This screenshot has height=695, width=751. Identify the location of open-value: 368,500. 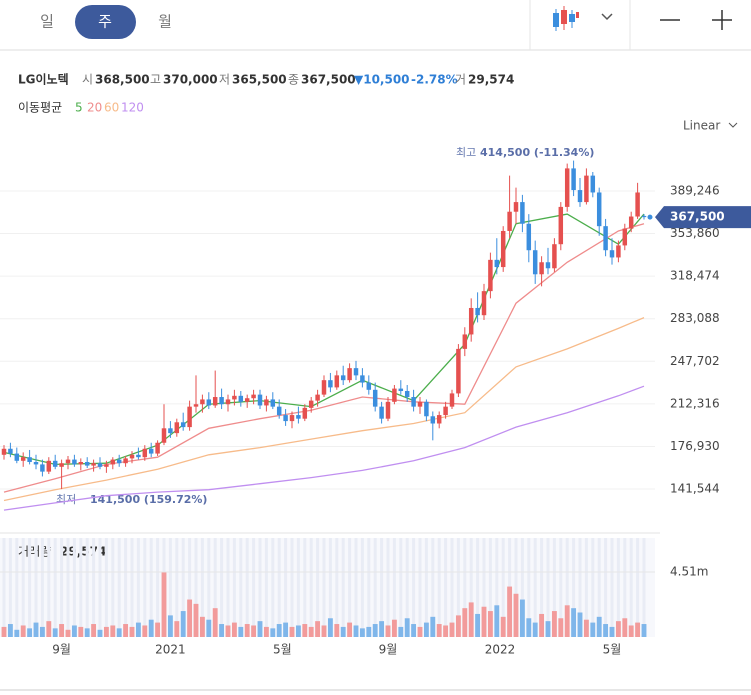
(122, 80).